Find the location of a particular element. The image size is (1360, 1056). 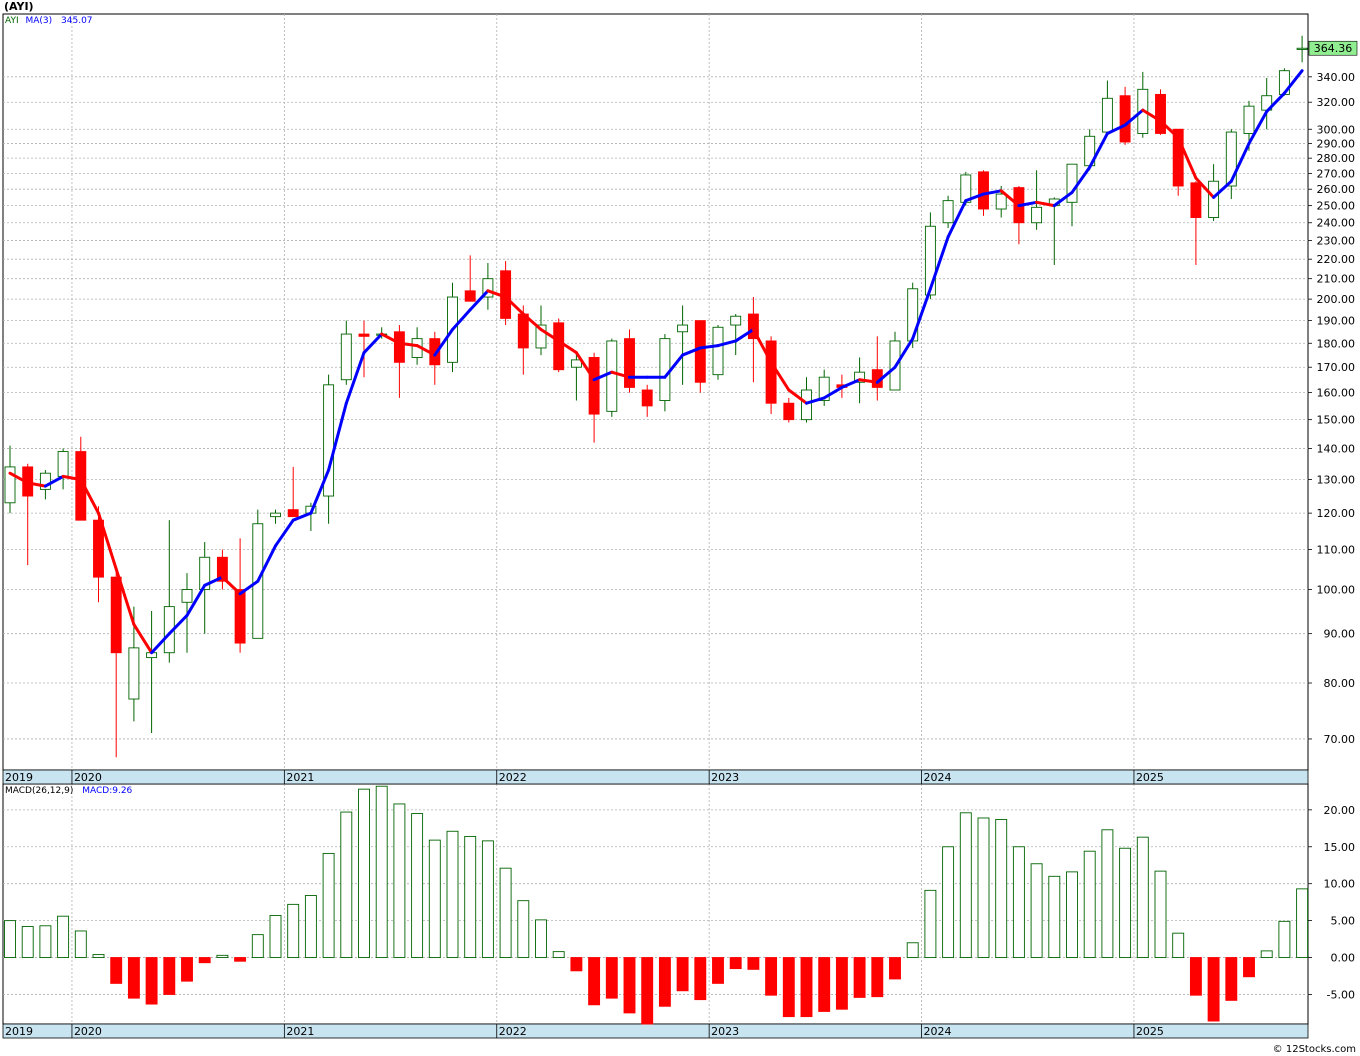

price-tick-label: 190.00 is located at coordinates (1336, 321).